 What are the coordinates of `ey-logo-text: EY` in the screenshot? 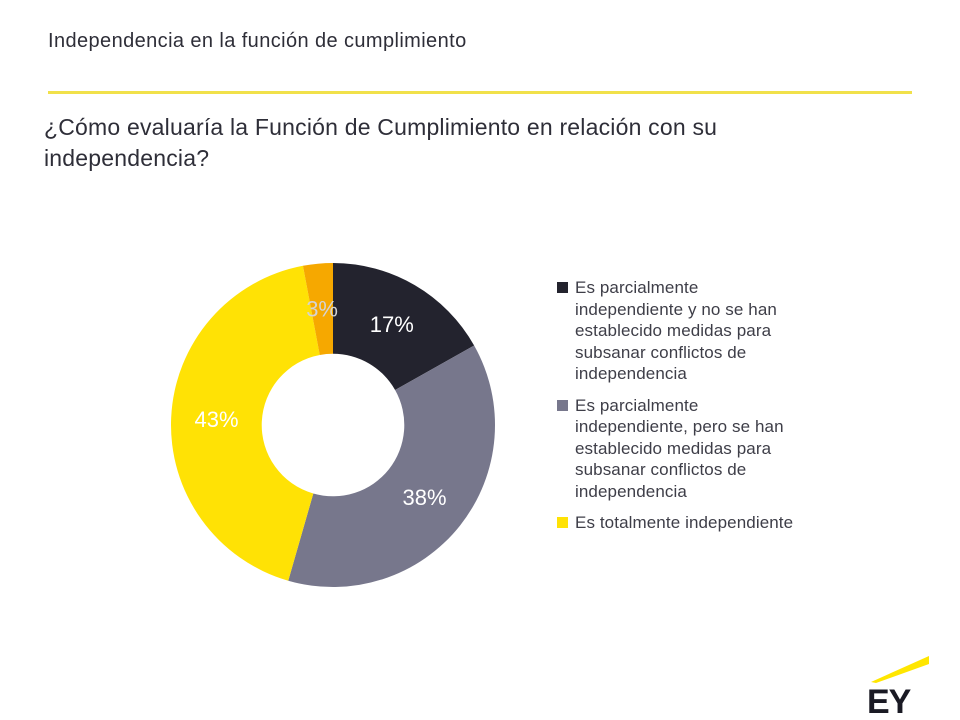 It's located at (889, 699).